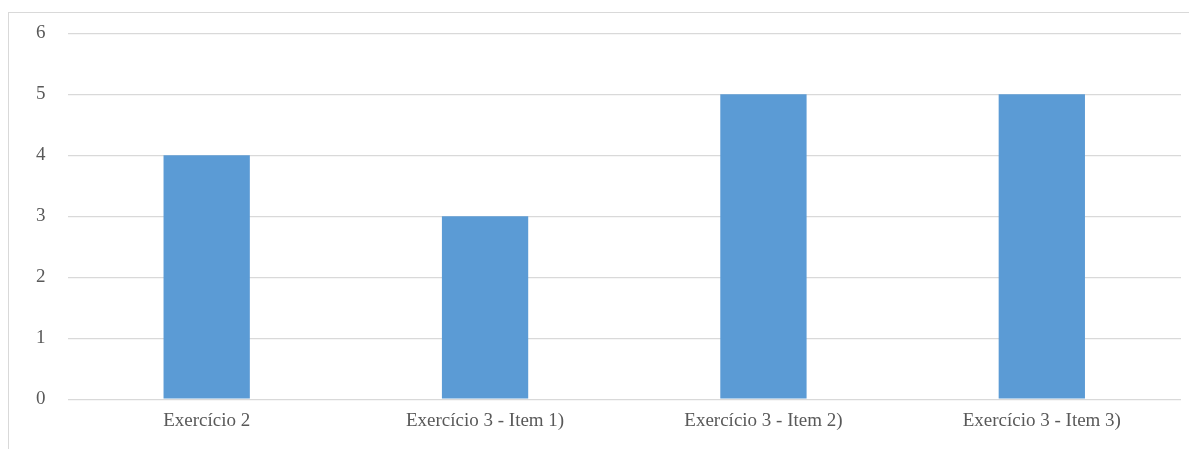 This screenshot has width=1197, height=450. Describe the element at coordinates (41, 337) in the screenshot. I see `y-tick-label: 1` at that location.